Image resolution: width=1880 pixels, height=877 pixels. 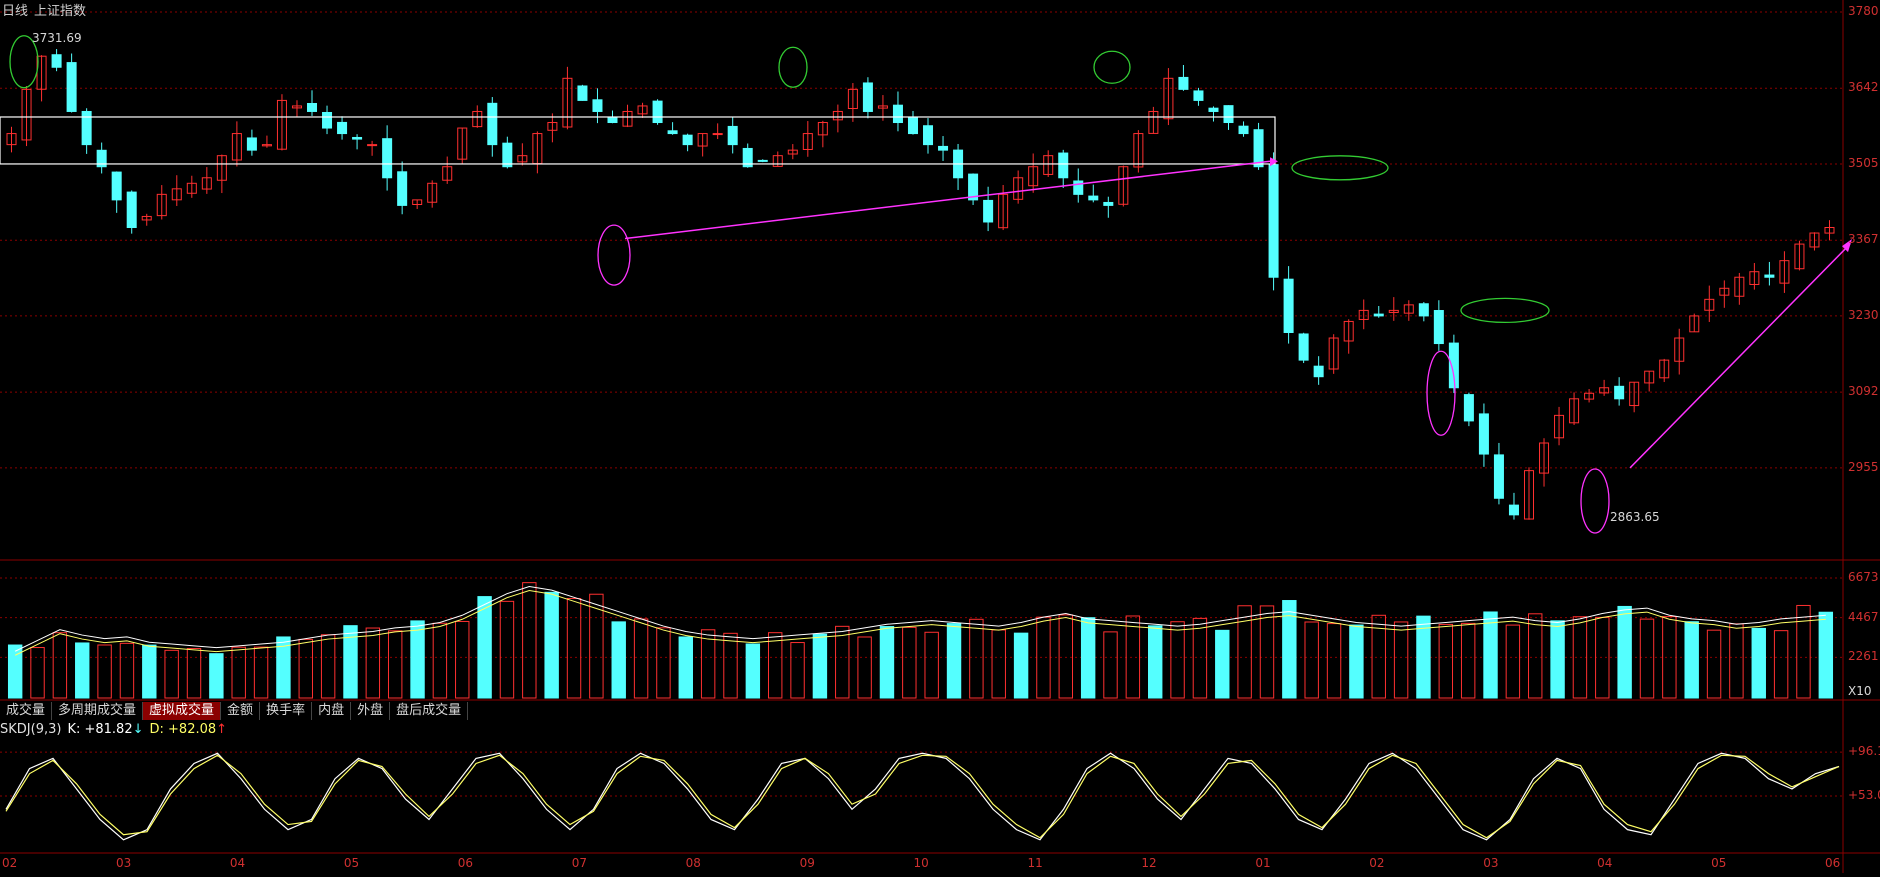 I want to click on volume-tab: 虚拟成交量, so click(x=182, y=711).